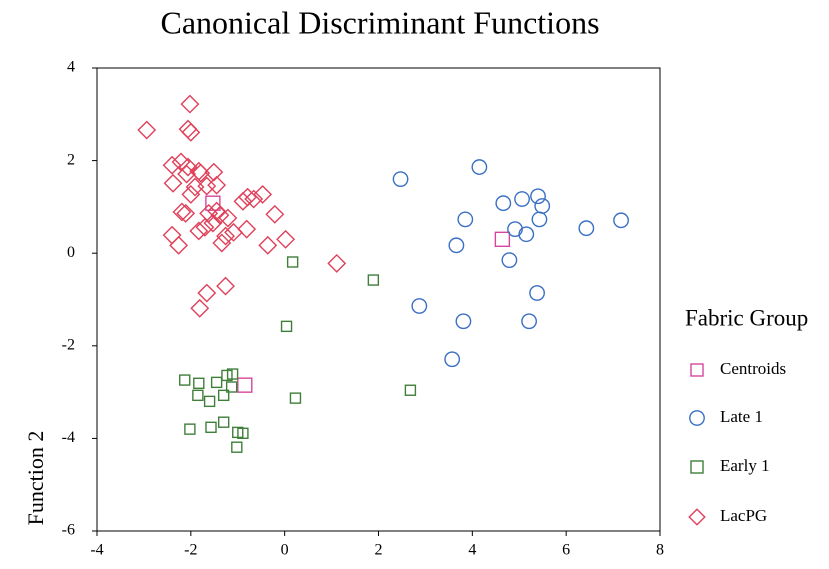 Image resolution: width=829 pixels, height=569 pixels. What do you see at coordinates (96, 550) in the screenshot?
I see `x-tick-label: -4` at bounding box center [96, 550].